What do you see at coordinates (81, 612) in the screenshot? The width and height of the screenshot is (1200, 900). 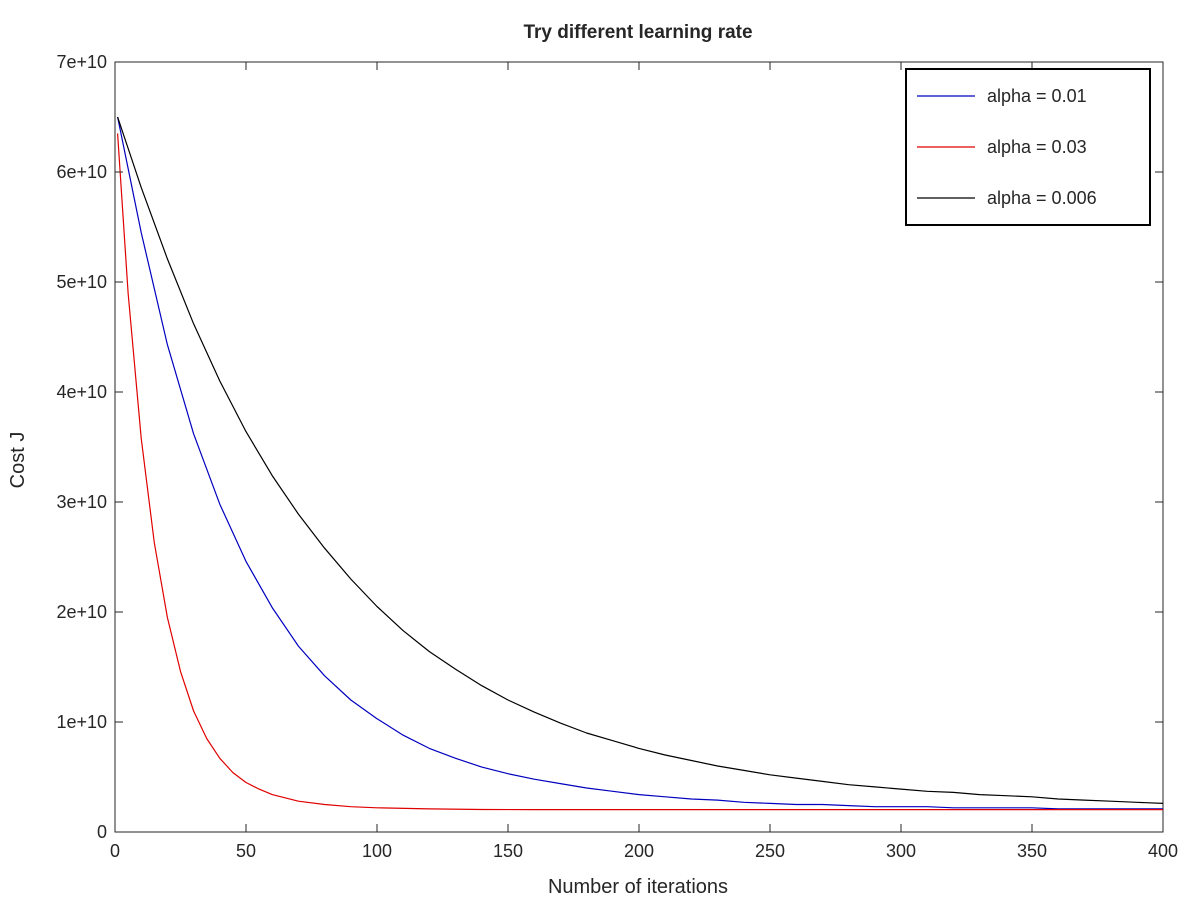 I see `y-tick-label: 2e+10` at bounding box center [81, 612].